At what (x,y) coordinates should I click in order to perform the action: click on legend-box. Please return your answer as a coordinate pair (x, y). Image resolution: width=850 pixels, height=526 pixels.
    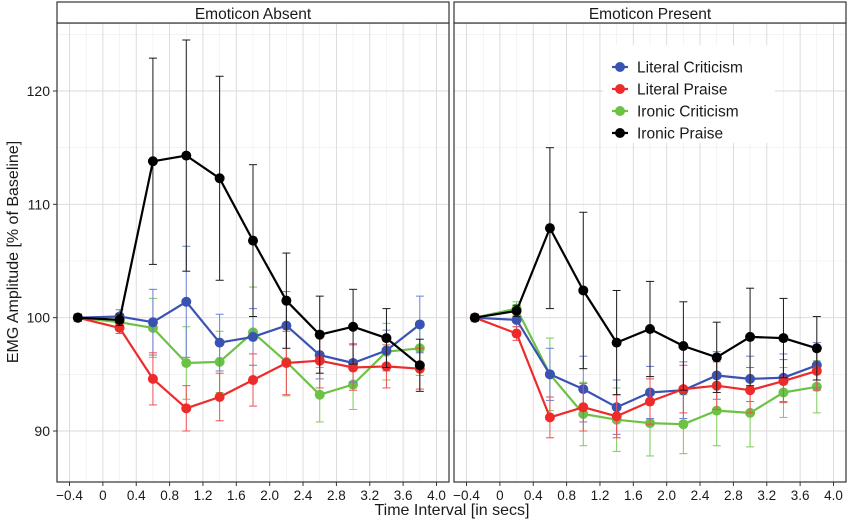
    Looking at the image, I should click on (689, 94).